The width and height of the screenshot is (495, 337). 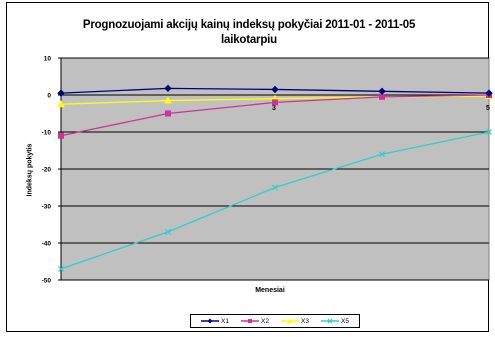 What do you see at coordinates (275, 321) in the screenshot?
I see `legend: X1 X2 X3 X5` at bounding box center [275, 321].